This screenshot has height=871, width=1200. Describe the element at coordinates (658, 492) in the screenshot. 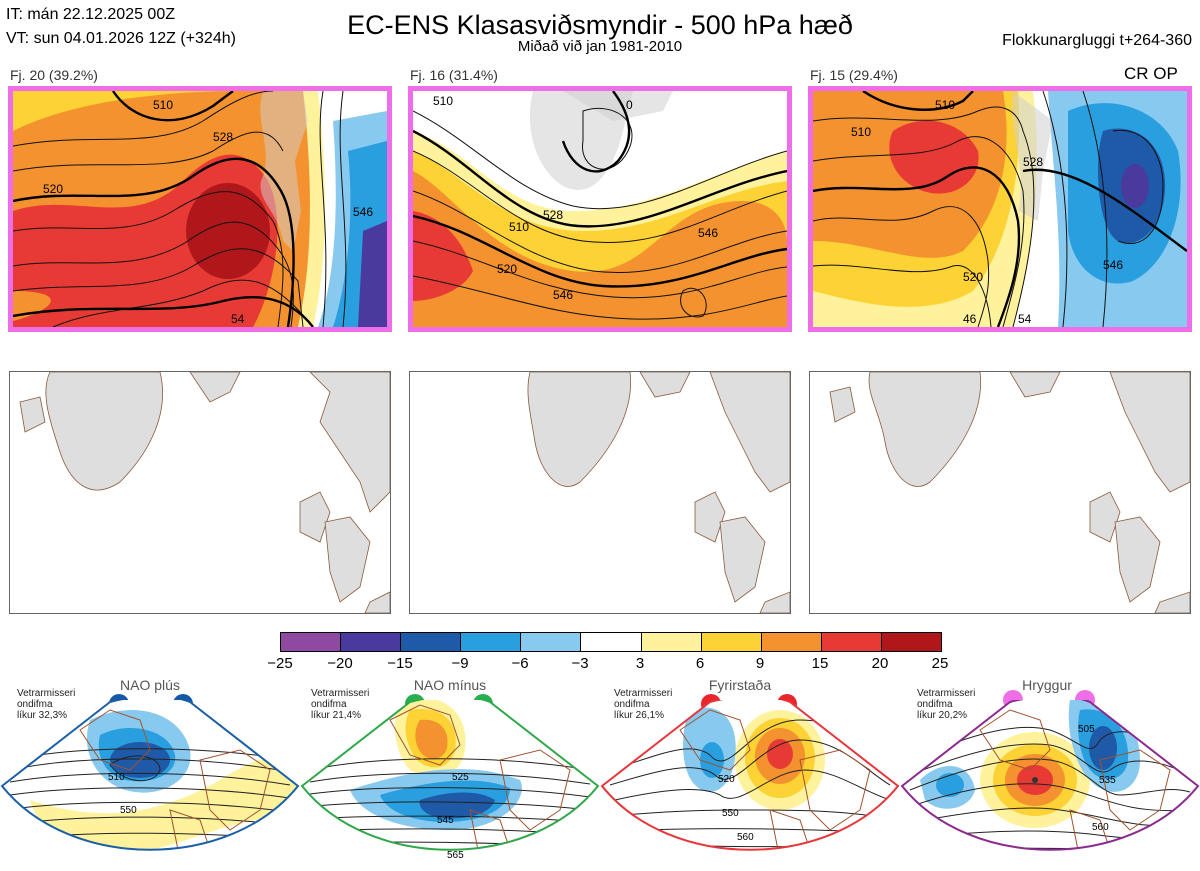

I see `empty-map-2-svg` at that location.